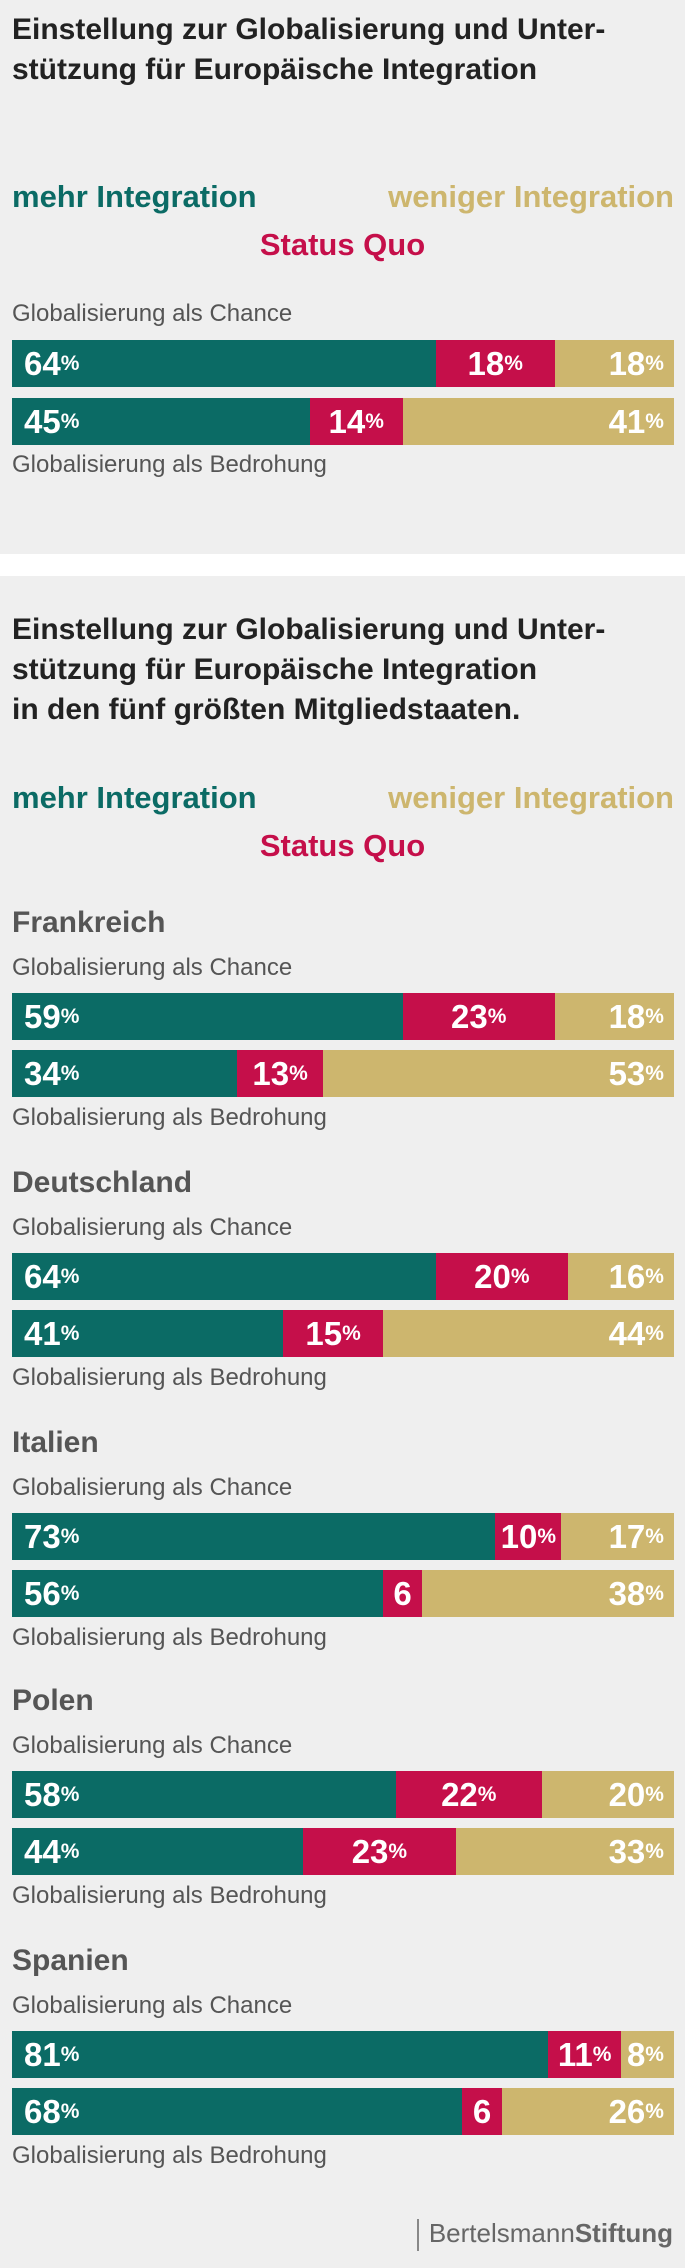 Image resolution: width=685 pixels, height=2268 pixels. I want to click on frankreich-threat-label: Globalisierung als Bedrohung, so click(169, 1117).